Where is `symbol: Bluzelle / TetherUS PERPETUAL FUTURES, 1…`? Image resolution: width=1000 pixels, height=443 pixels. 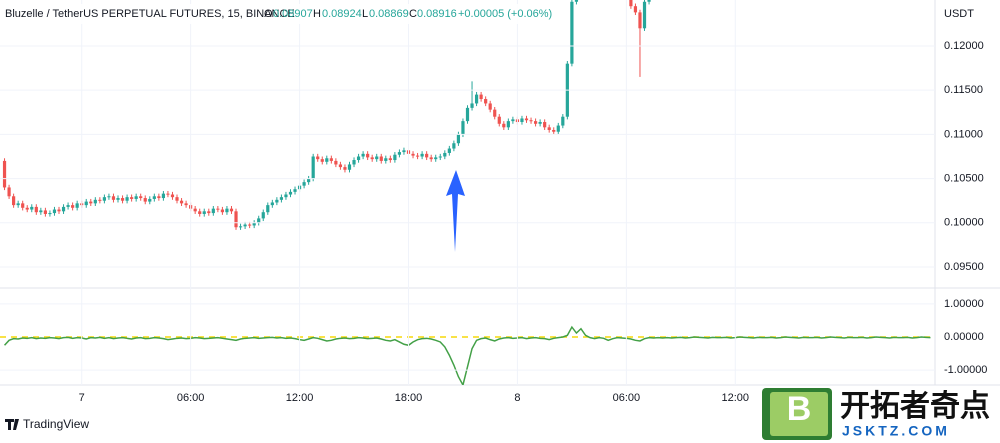
symbol: Bluzelle / TetherUS PERPETUAL FUTURES, 1… is located at coordinates (150, 14).